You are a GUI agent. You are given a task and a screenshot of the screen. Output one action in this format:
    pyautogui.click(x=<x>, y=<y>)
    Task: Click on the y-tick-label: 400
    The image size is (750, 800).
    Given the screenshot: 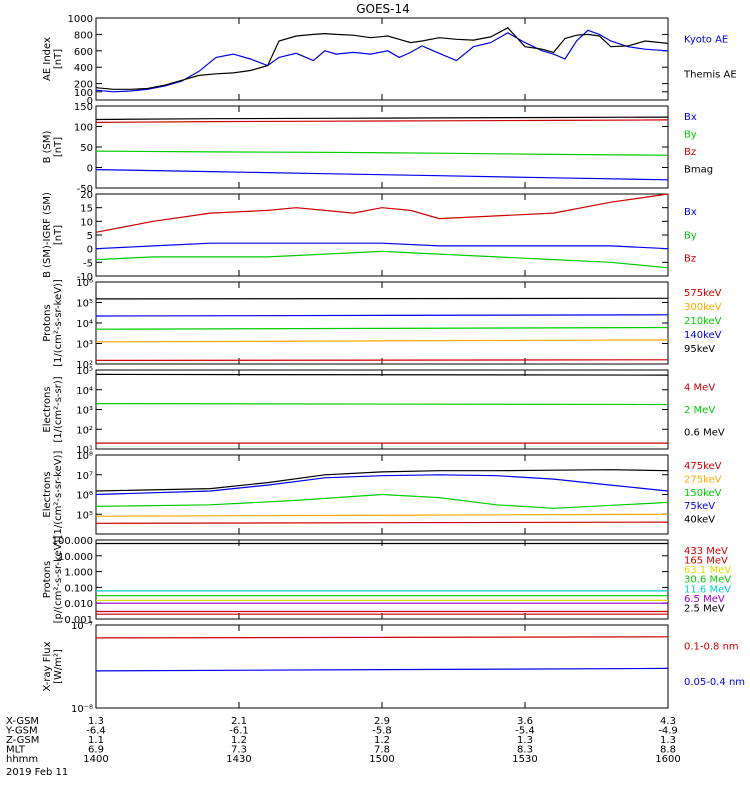 What is the action you would take?
    pyautogui.click(x=83, y=68)
    